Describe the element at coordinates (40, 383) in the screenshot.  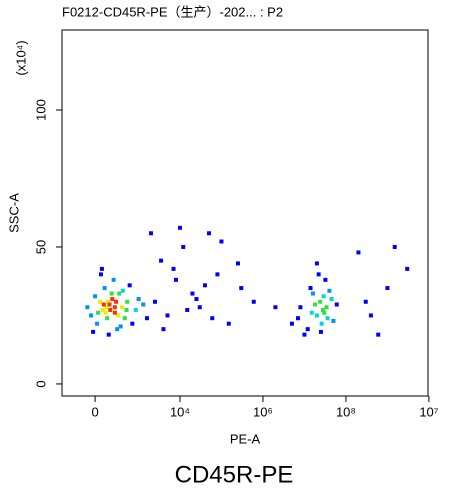
I see `y-tick-label: 0` at that location.